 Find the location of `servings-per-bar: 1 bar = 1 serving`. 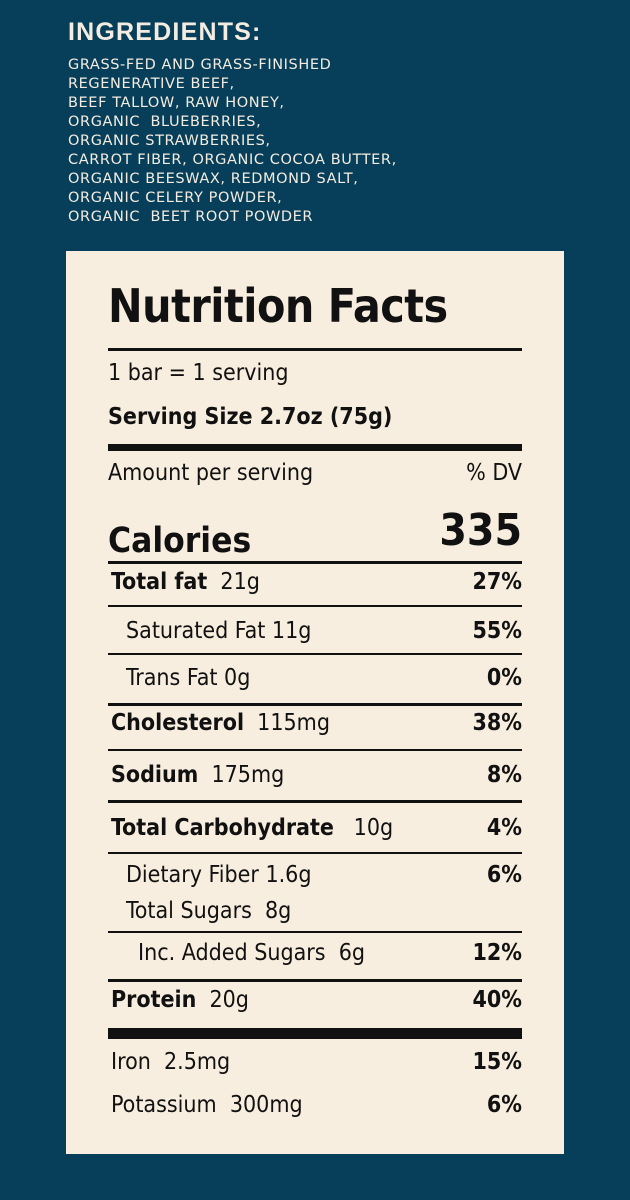

servings-per-bar: 1 bar = 1 serving is located at coordinates (198, 373).